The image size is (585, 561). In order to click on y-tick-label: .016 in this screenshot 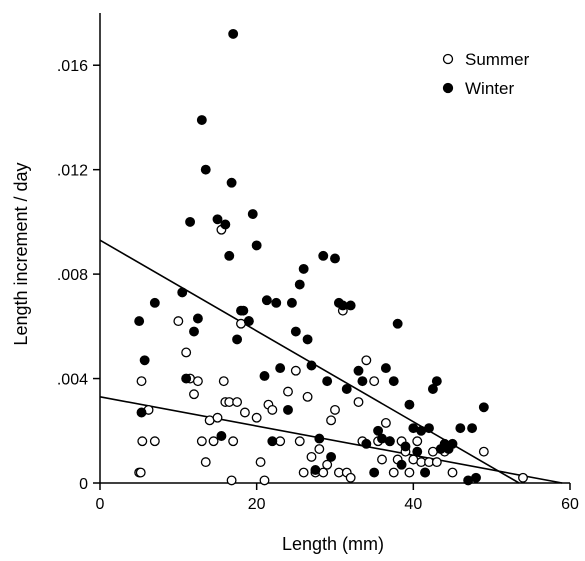, I will do `click(72, 66)`.